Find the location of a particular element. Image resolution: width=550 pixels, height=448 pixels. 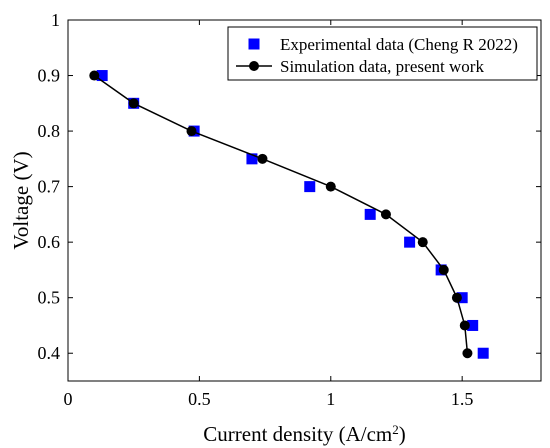

y-tick-label: 0.5 is located at coordinates (49, 298).